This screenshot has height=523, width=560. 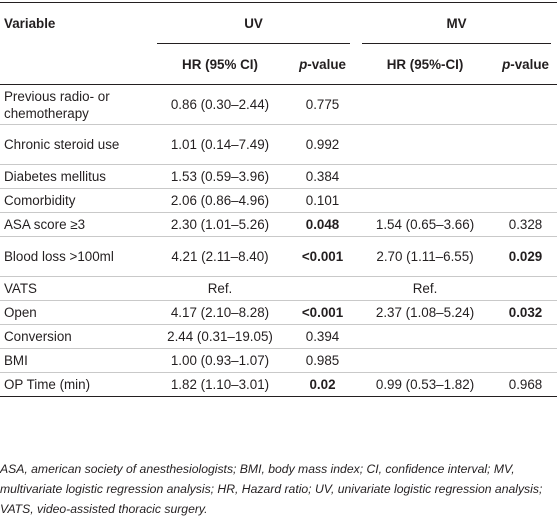 What do you see at coordinates (457, 23) in the screenshot?
I see `header-mv: MV` at bounding box center [457, 23].